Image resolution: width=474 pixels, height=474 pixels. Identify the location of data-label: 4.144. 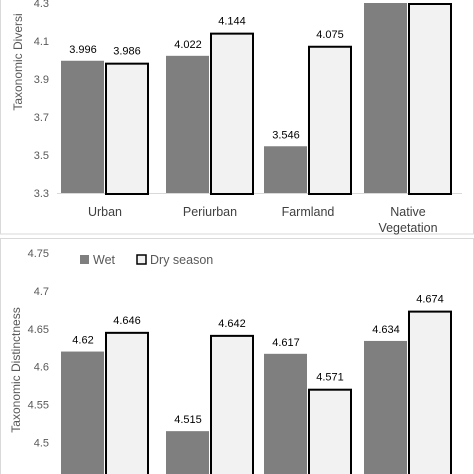
(232, 22).